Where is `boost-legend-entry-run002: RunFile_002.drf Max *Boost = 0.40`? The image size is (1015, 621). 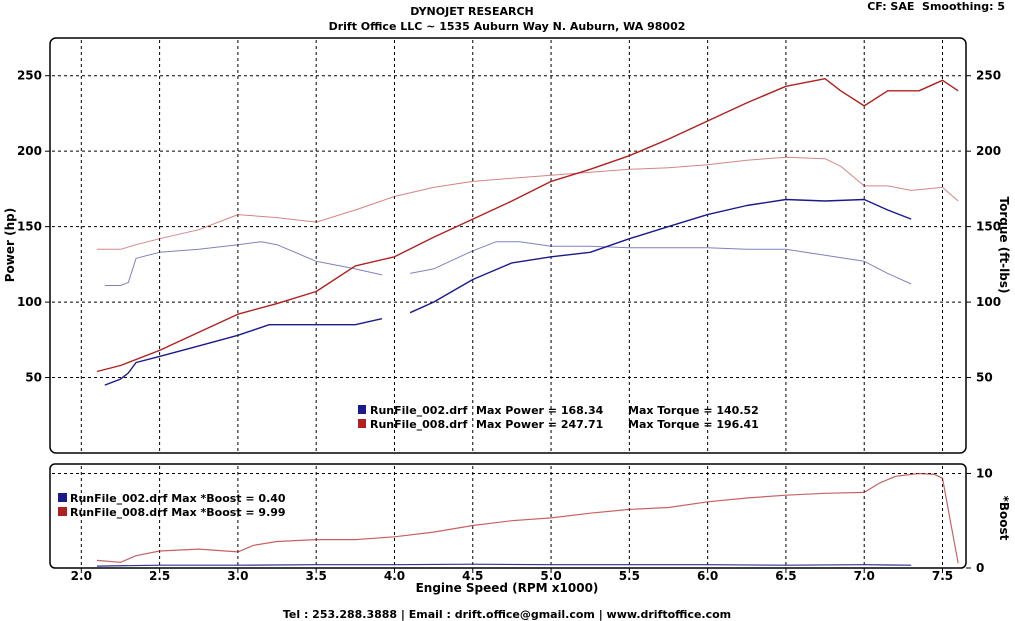 boost-legend-entry-run002: RunFile_002.drf Max *Boost = 0.40 is located at coordinates (172, 498).